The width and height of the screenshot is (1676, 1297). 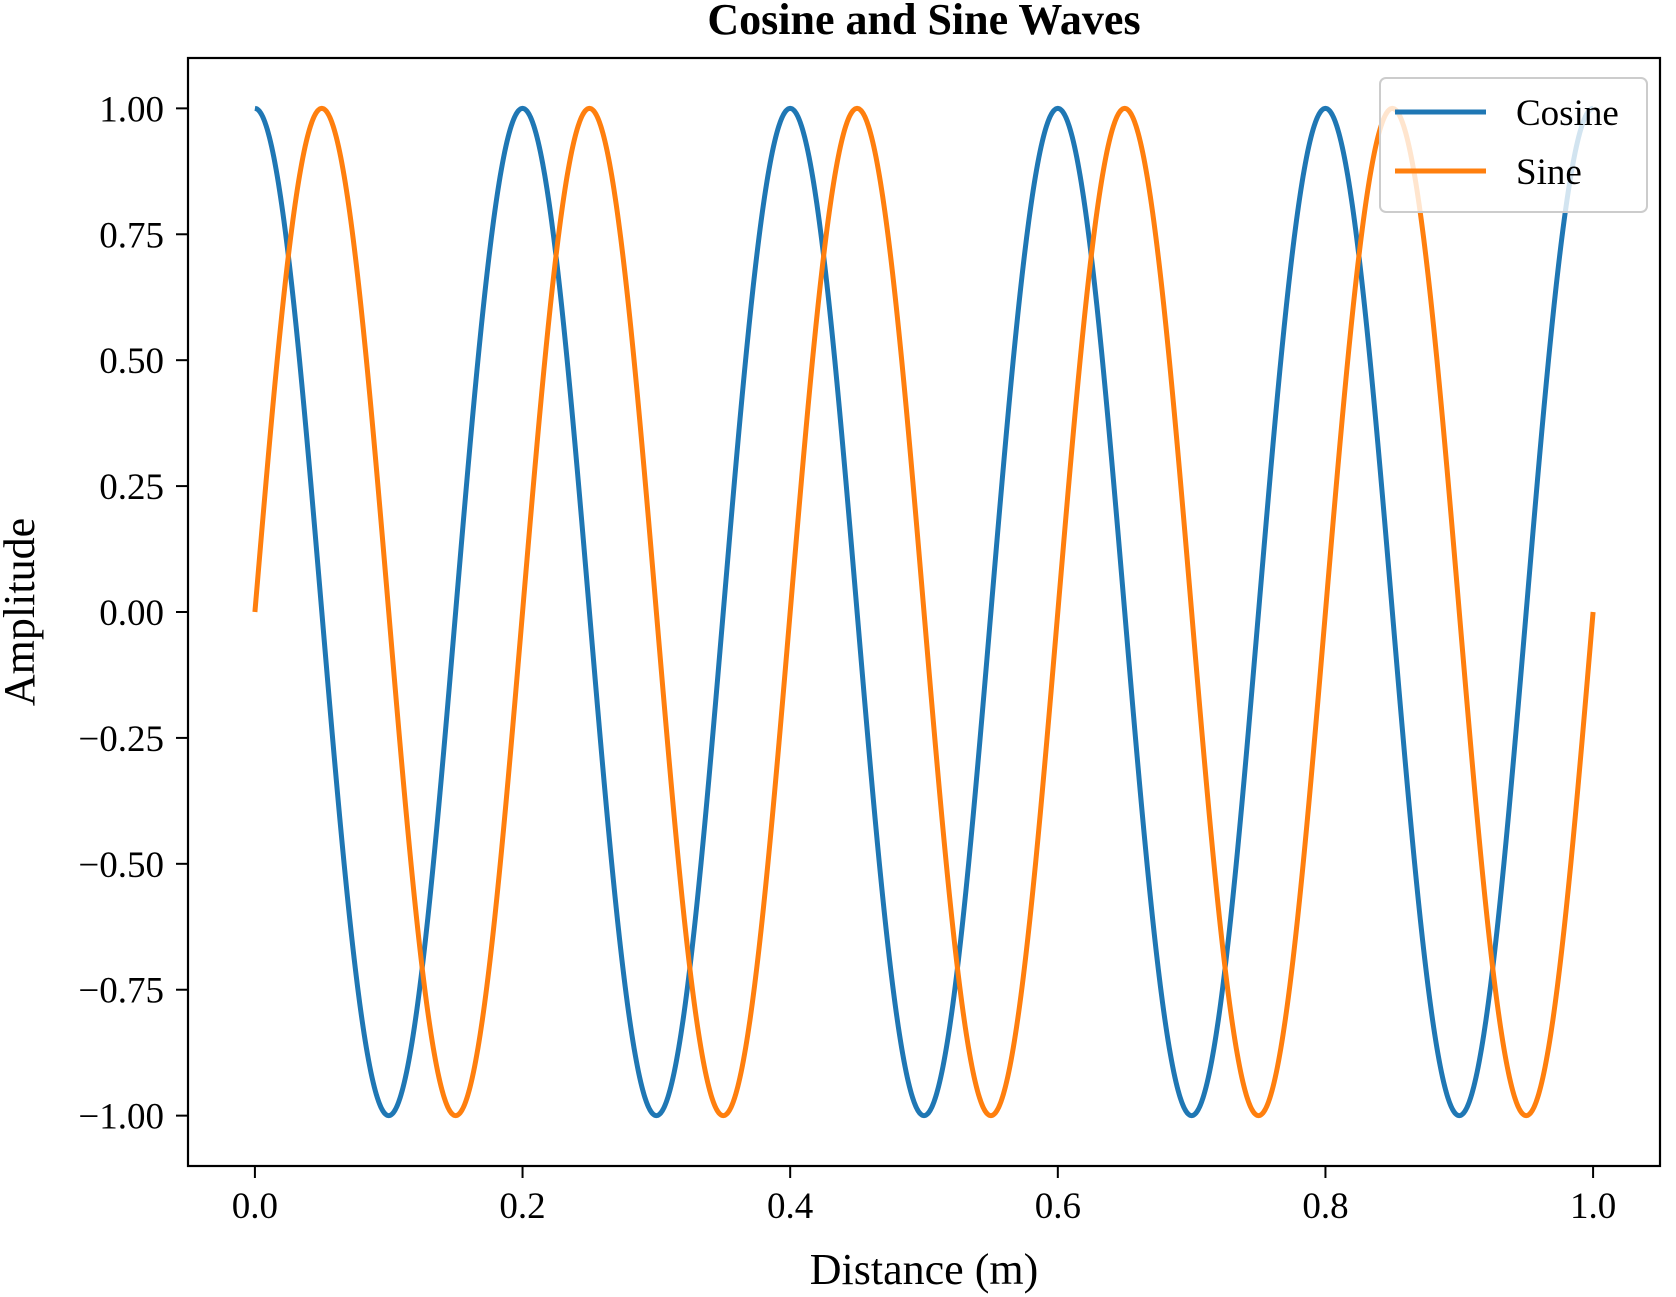 What do you see at coordinates (131, 487) in the screenshot?
I see `y-tick-label: 0.25` at bounding box center [131, 487].